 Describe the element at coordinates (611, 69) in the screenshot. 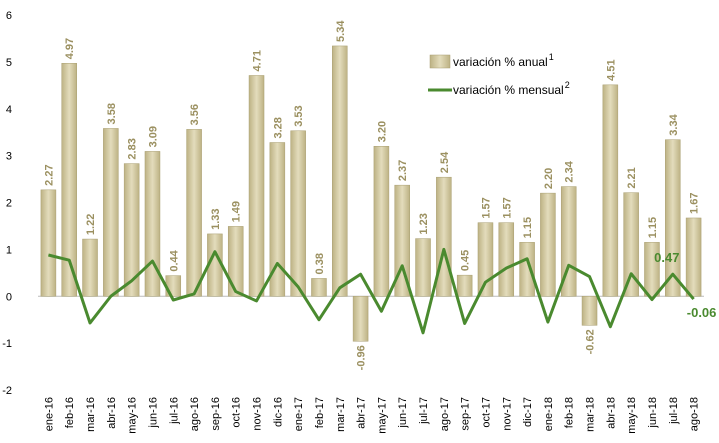

I see `value-label: 4.51` at that location.